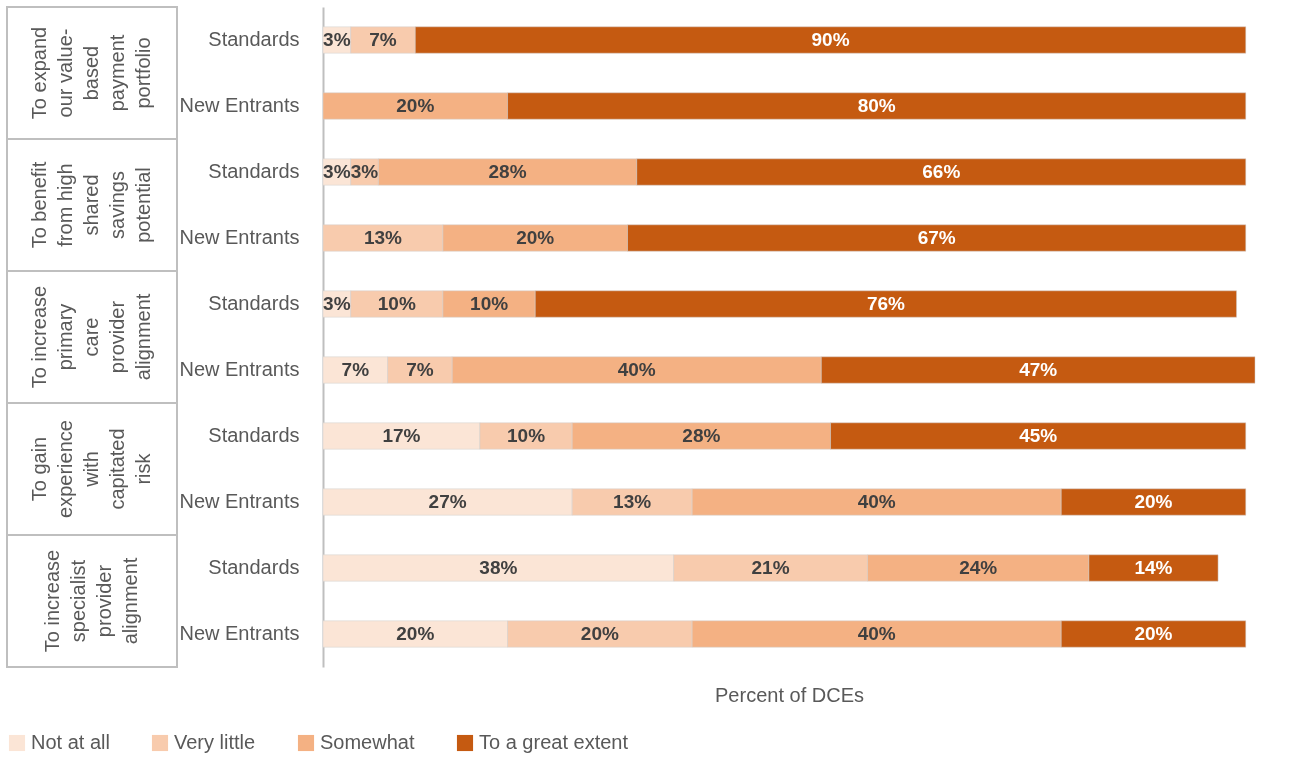 Image resolution: width=1291 pixels, height=773 pixels. I want to click on legend-label: Not at all, so click(70, 742).